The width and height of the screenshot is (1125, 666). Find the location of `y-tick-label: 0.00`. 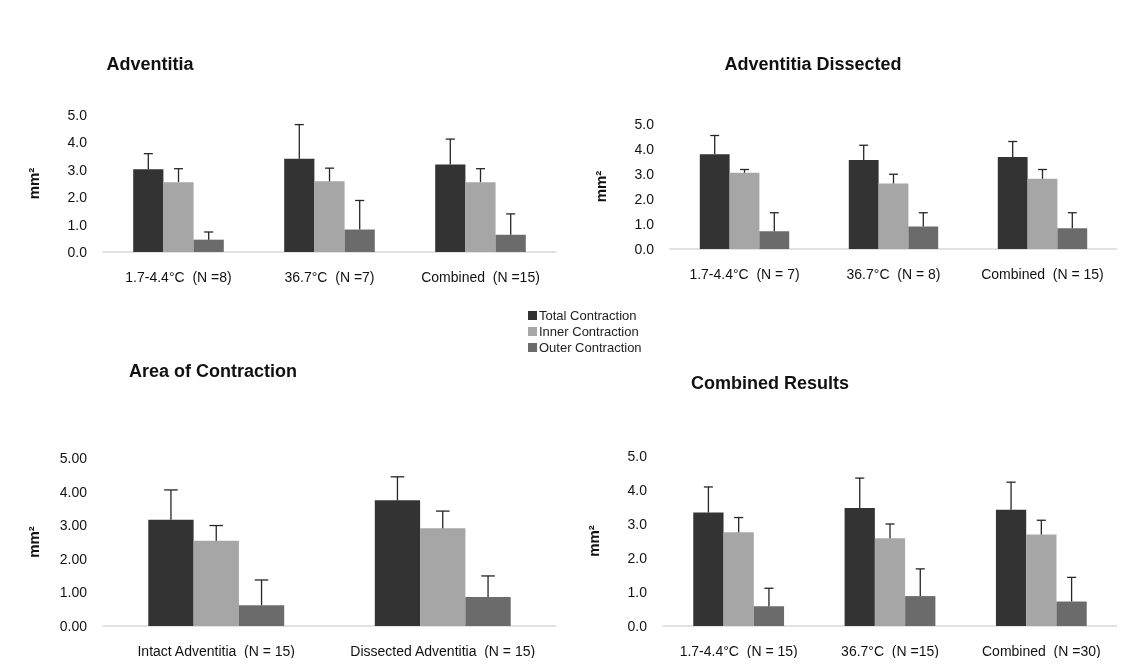

y-tick-label: 0.00 is located at coordinates (73, 626).